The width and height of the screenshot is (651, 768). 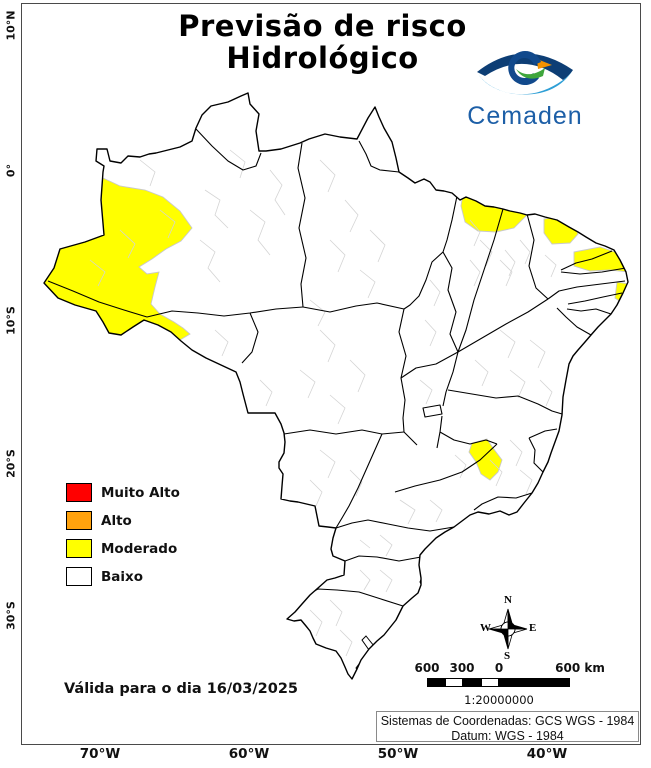 What do you see at coordinates (561, 230) in the screenshot?
I see `moderate-risk-region-ceara` at bounding box center [561, 230].